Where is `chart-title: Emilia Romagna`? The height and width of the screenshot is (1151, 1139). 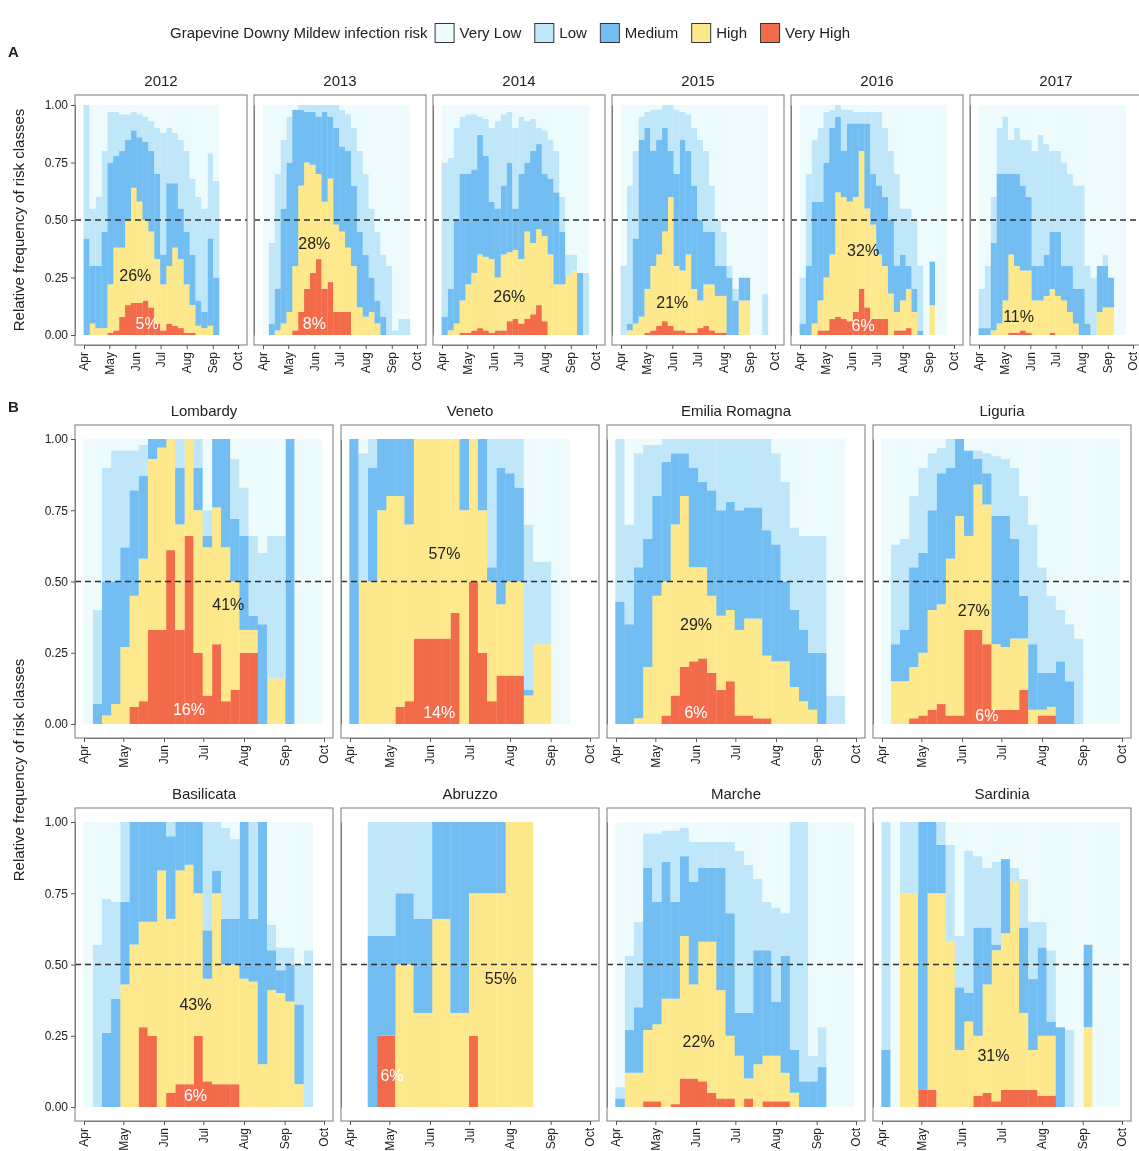
chart-title: Emilia Romagna is located at coordinates (736, 410).